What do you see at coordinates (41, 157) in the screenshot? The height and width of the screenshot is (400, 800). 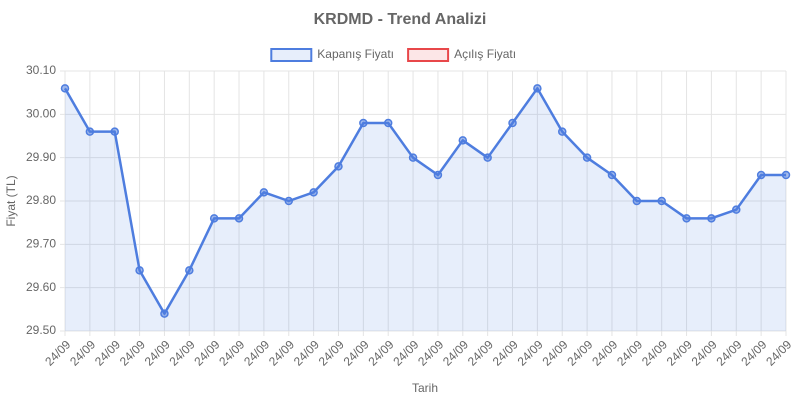 I see `y-tick-label: 29.90` at bounding box center [41, 157].